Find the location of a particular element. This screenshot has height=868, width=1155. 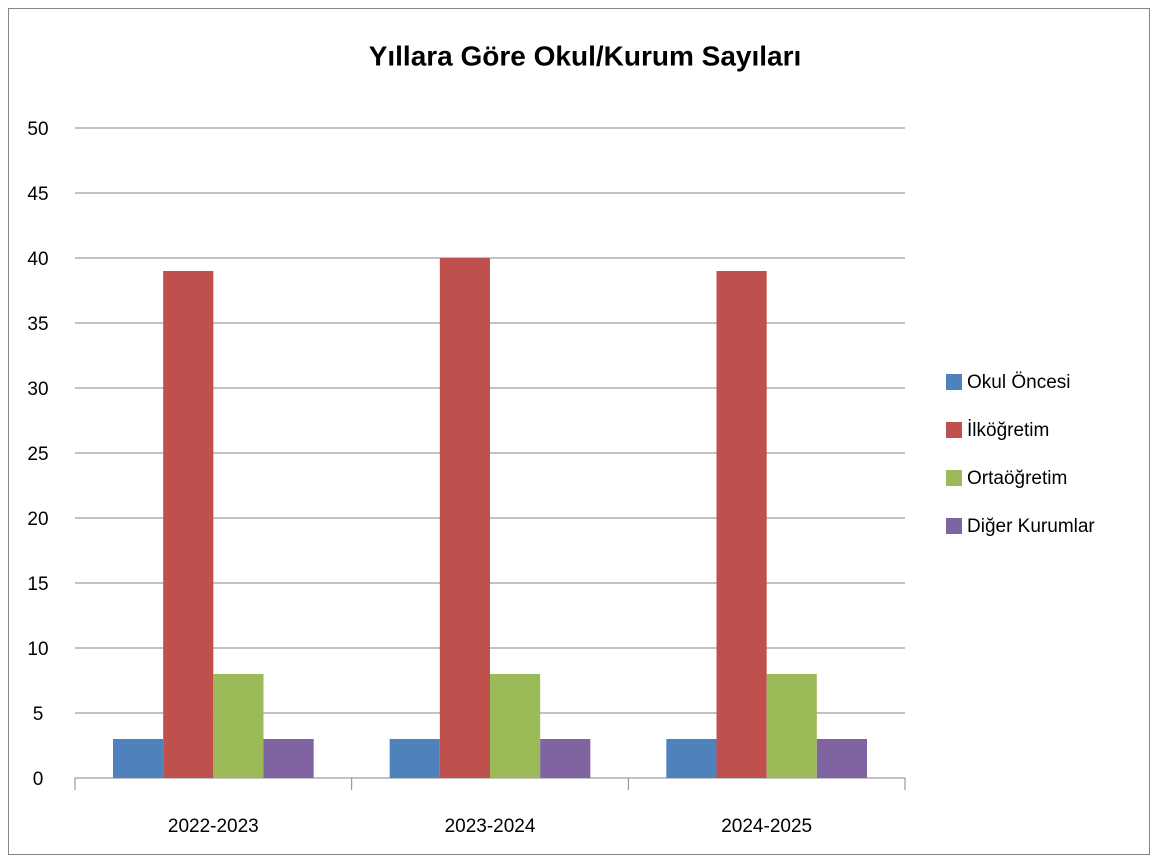

y-tick-label: 25 is located at coordinates (37, 454).